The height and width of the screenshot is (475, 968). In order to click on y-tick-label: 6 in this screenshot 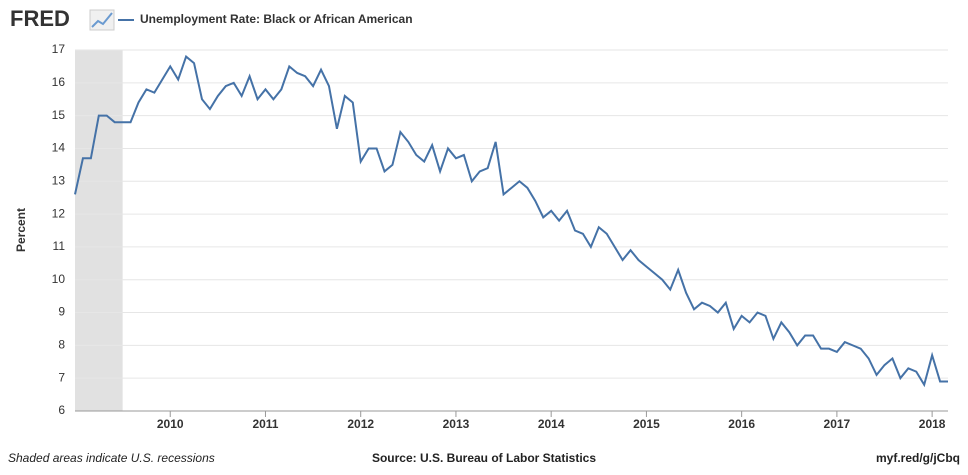, I will do `click(61, 410)`.